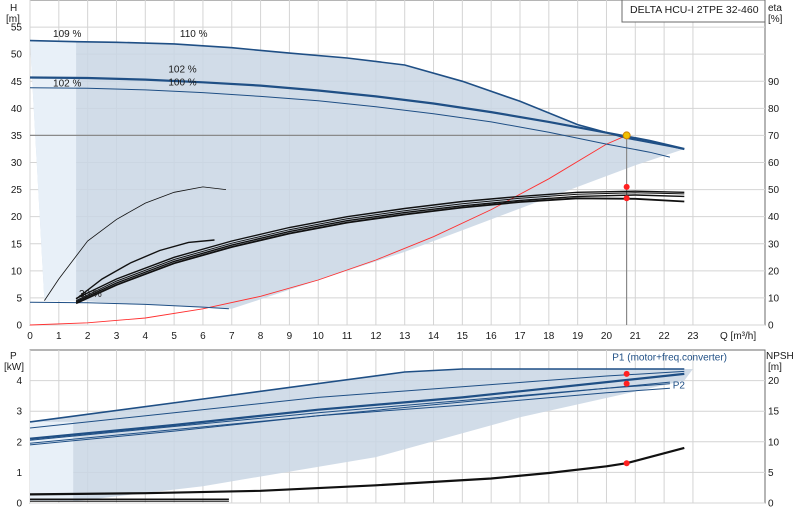  Describe the element at coordinates (130, 164) in the screenshot. I see `speed-labels: 109 % 110 % 102 % 102 % 100 % 30 %` at that location.